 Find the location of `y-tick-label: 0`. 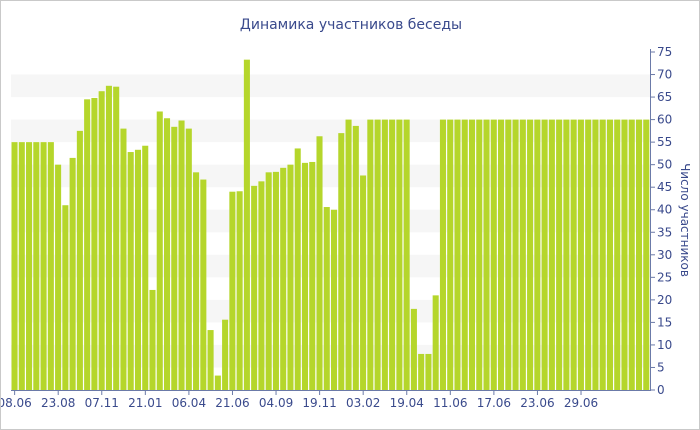

y-tick-label: 0 is located at coordinates (661, 390).